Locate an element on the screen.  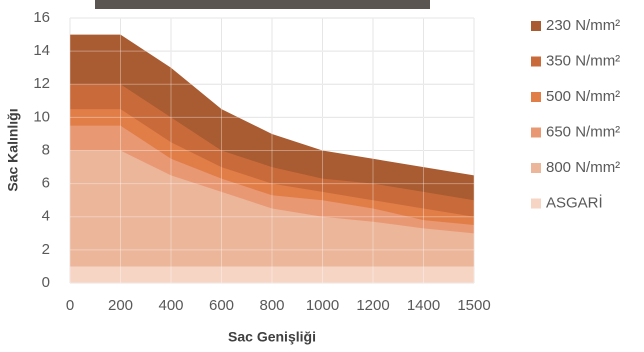
legend-label: 350 N/mm² is located at coordinates (583, 60).